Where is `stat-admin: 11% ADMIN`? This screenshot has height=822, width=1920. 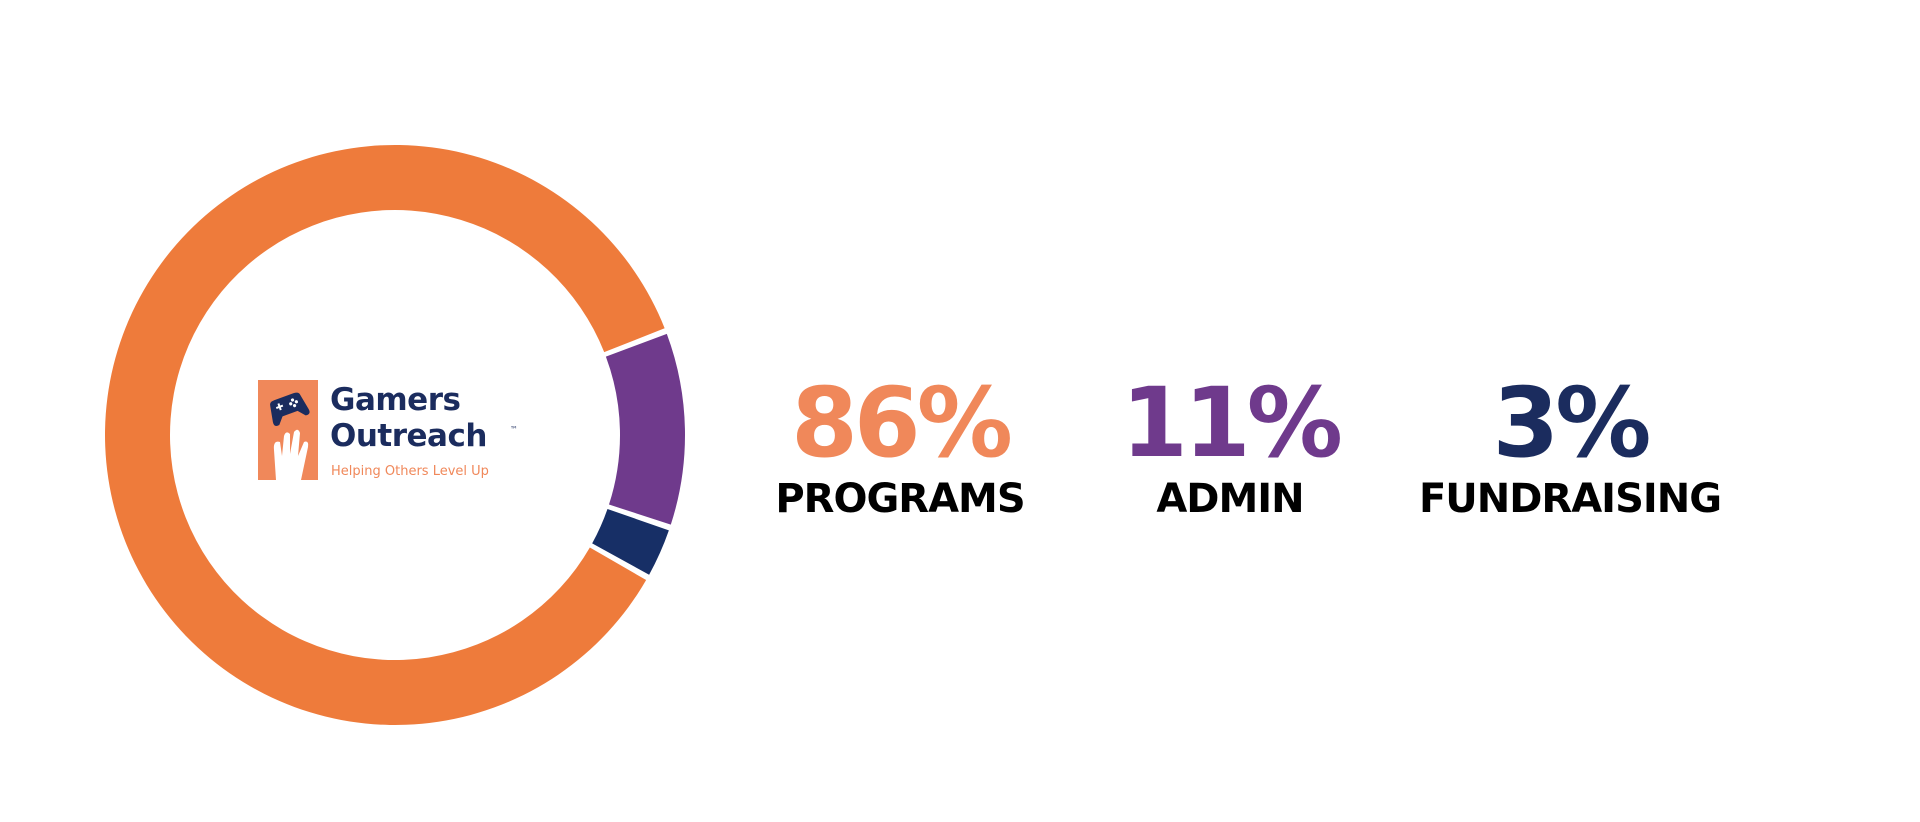 stat-admin: 11% ADMIN is located at coordinates (1230, 445).